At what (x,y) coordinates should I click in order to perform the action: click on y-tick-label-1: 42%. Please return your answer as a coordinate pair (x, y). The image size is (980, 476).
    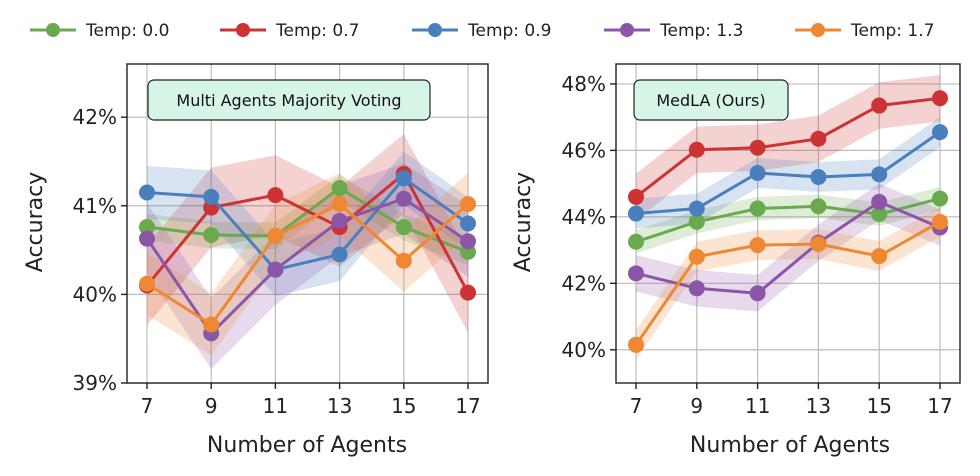
    Looking at the image, I should click on (584, 283).